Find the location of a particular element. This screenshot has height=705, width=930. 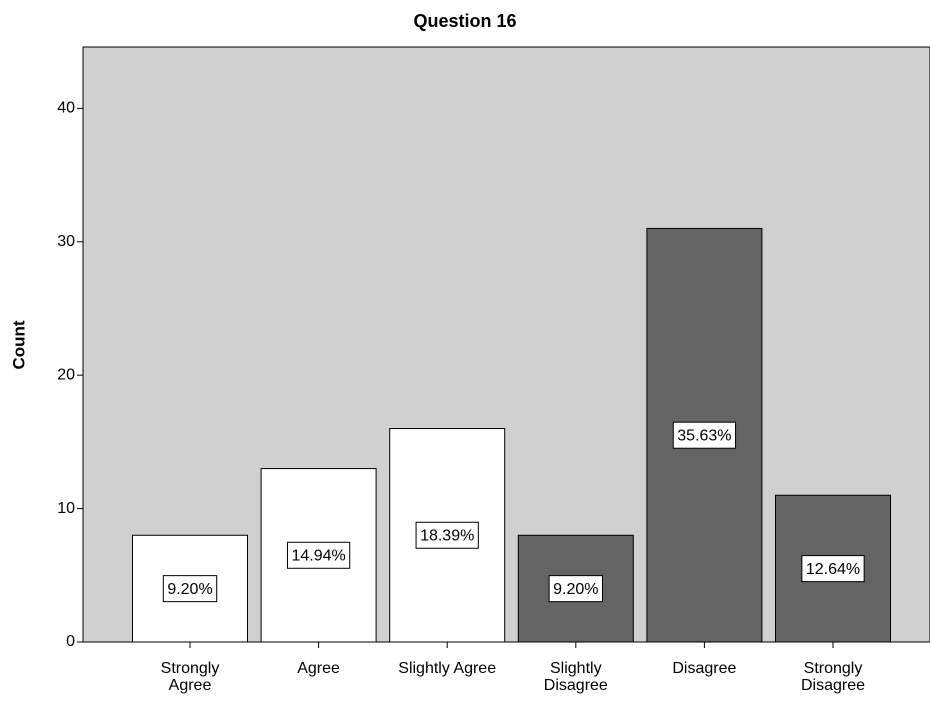

y-tick-label: 40 is located at coordinates (66, 108).